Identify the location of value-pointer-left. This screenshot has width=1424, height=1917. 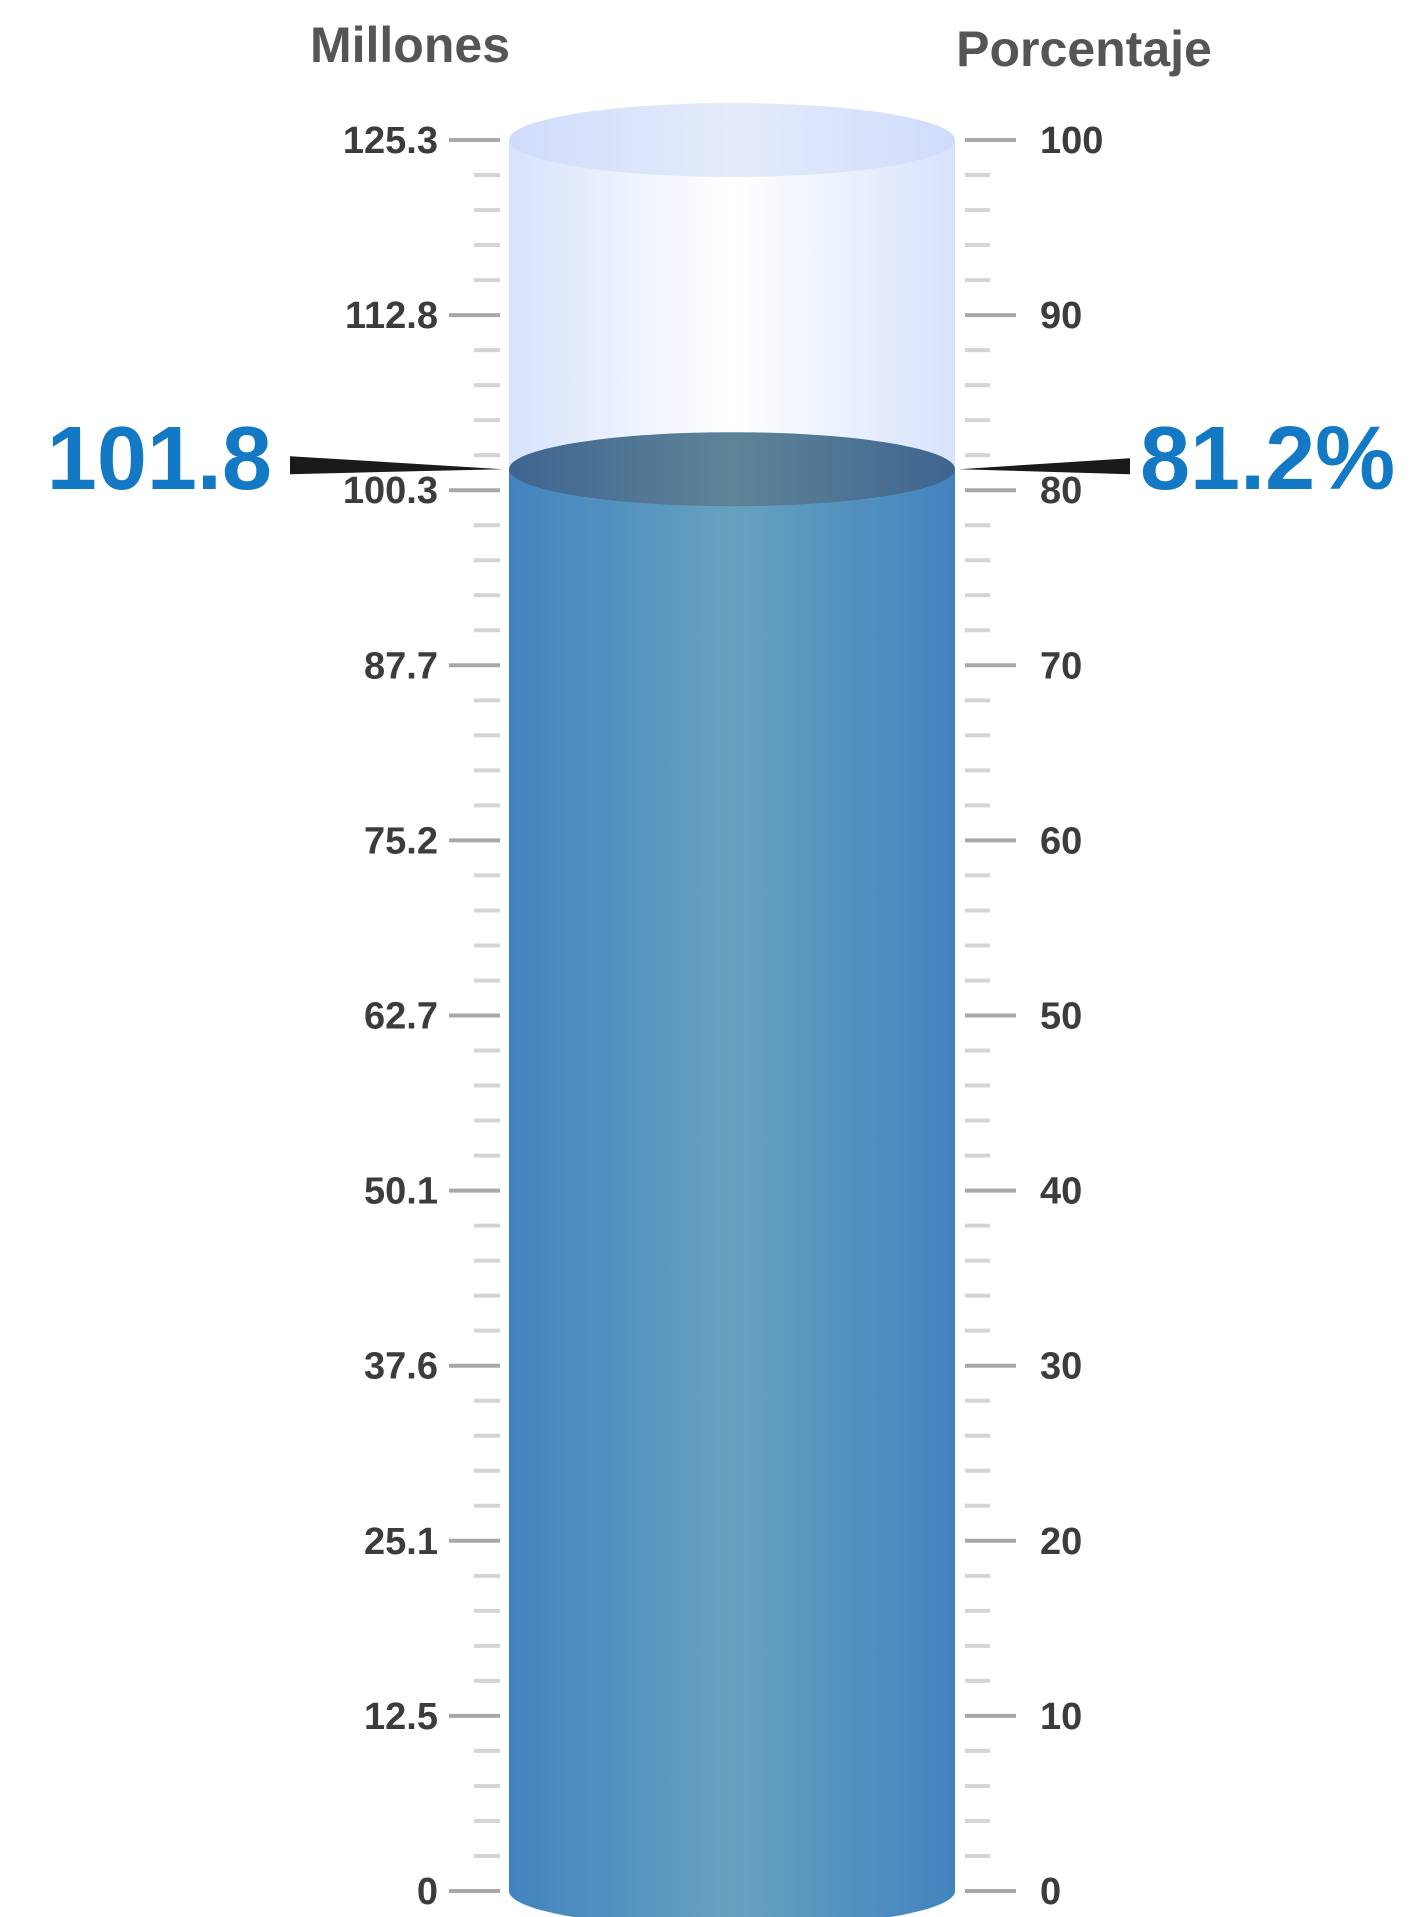
(396, 465).